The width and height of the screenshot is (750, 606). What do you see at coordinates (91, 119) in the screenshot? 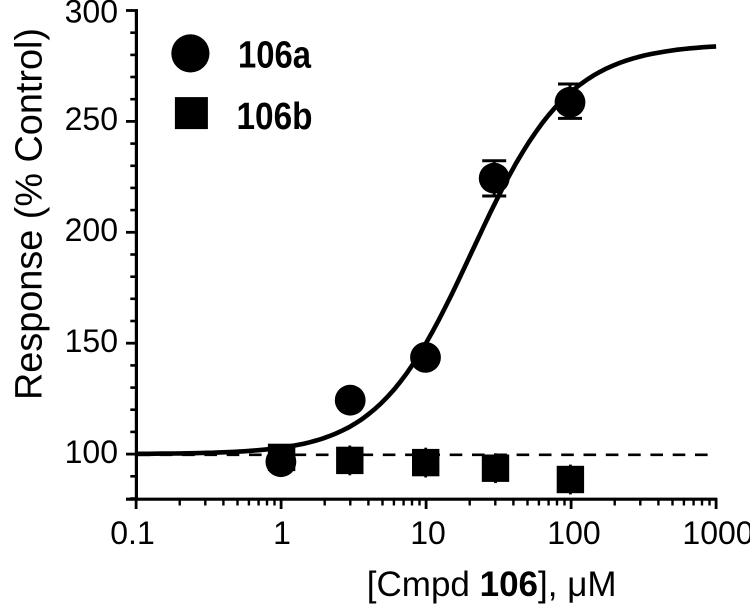
I see `svg-text: 250` at bounding box center [91, 119].